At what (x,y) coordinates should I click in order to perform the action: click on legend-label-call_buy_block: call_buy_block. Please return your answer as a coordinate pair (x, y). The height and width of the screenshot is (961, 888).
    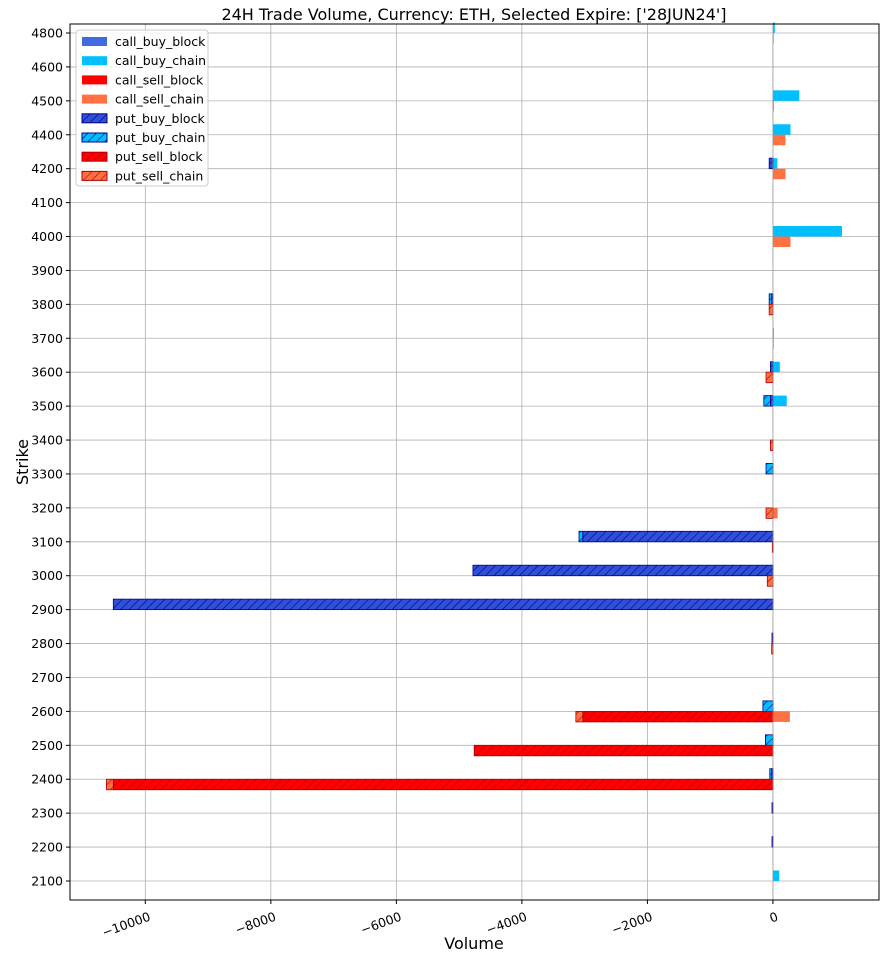
    Looking at the image, I should click on (160, 41).